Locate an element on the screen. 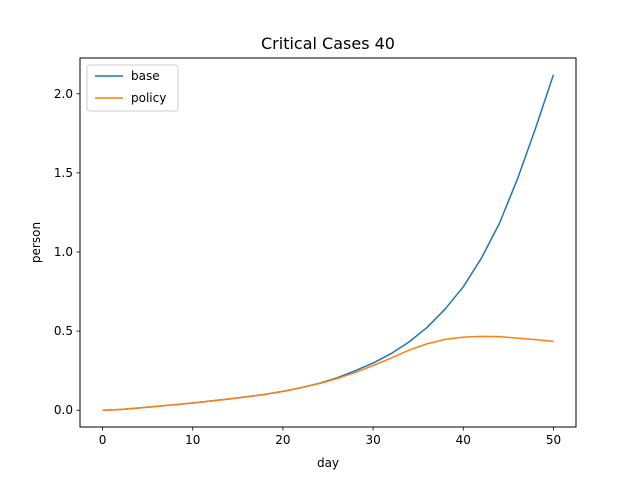 The image size is (640, 480). chart-title: Critical Cases 40 is located at coordinates (328, 43).